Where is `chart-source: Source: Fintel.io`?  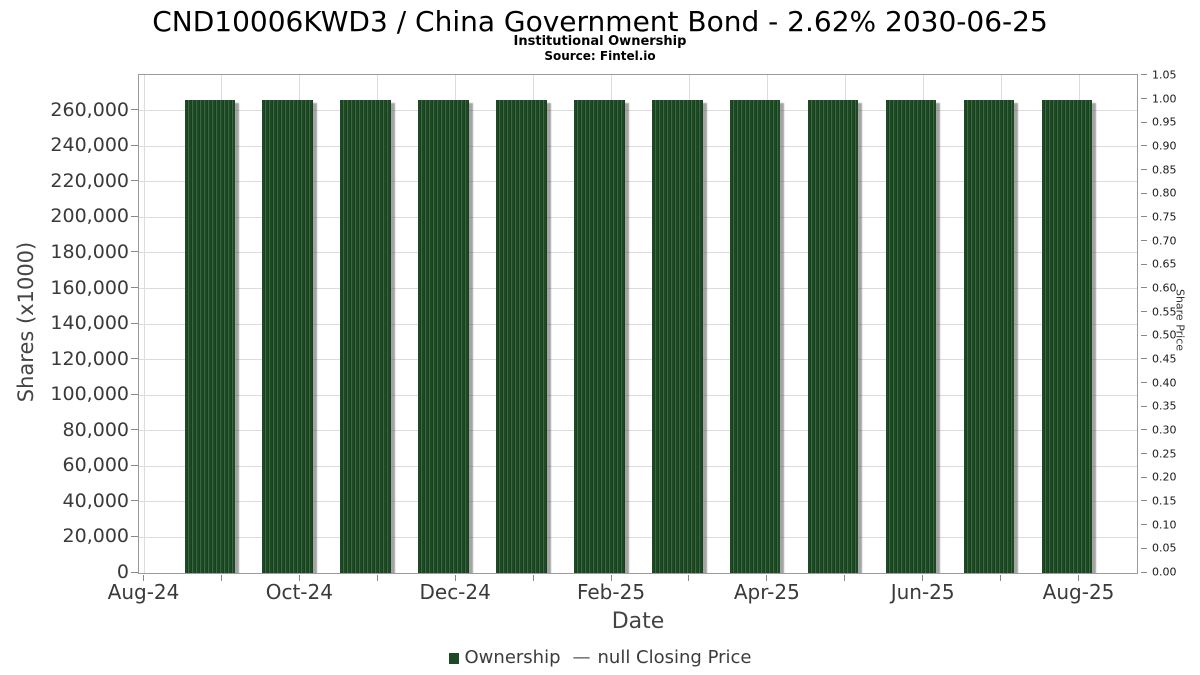 chart-source: Source: Fintel.io is located at coordinates (600, 56).